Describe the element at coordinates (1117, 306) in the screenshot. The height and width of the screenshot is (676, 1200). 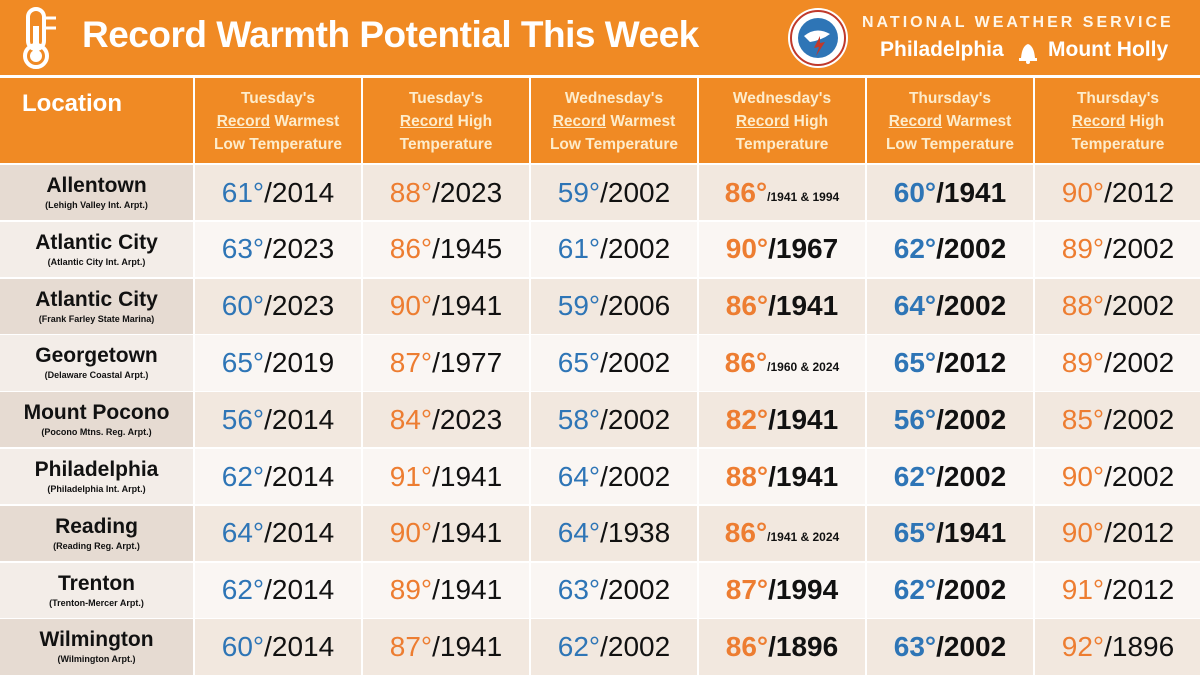
I see `record-cell: 88°/2002` at that location.